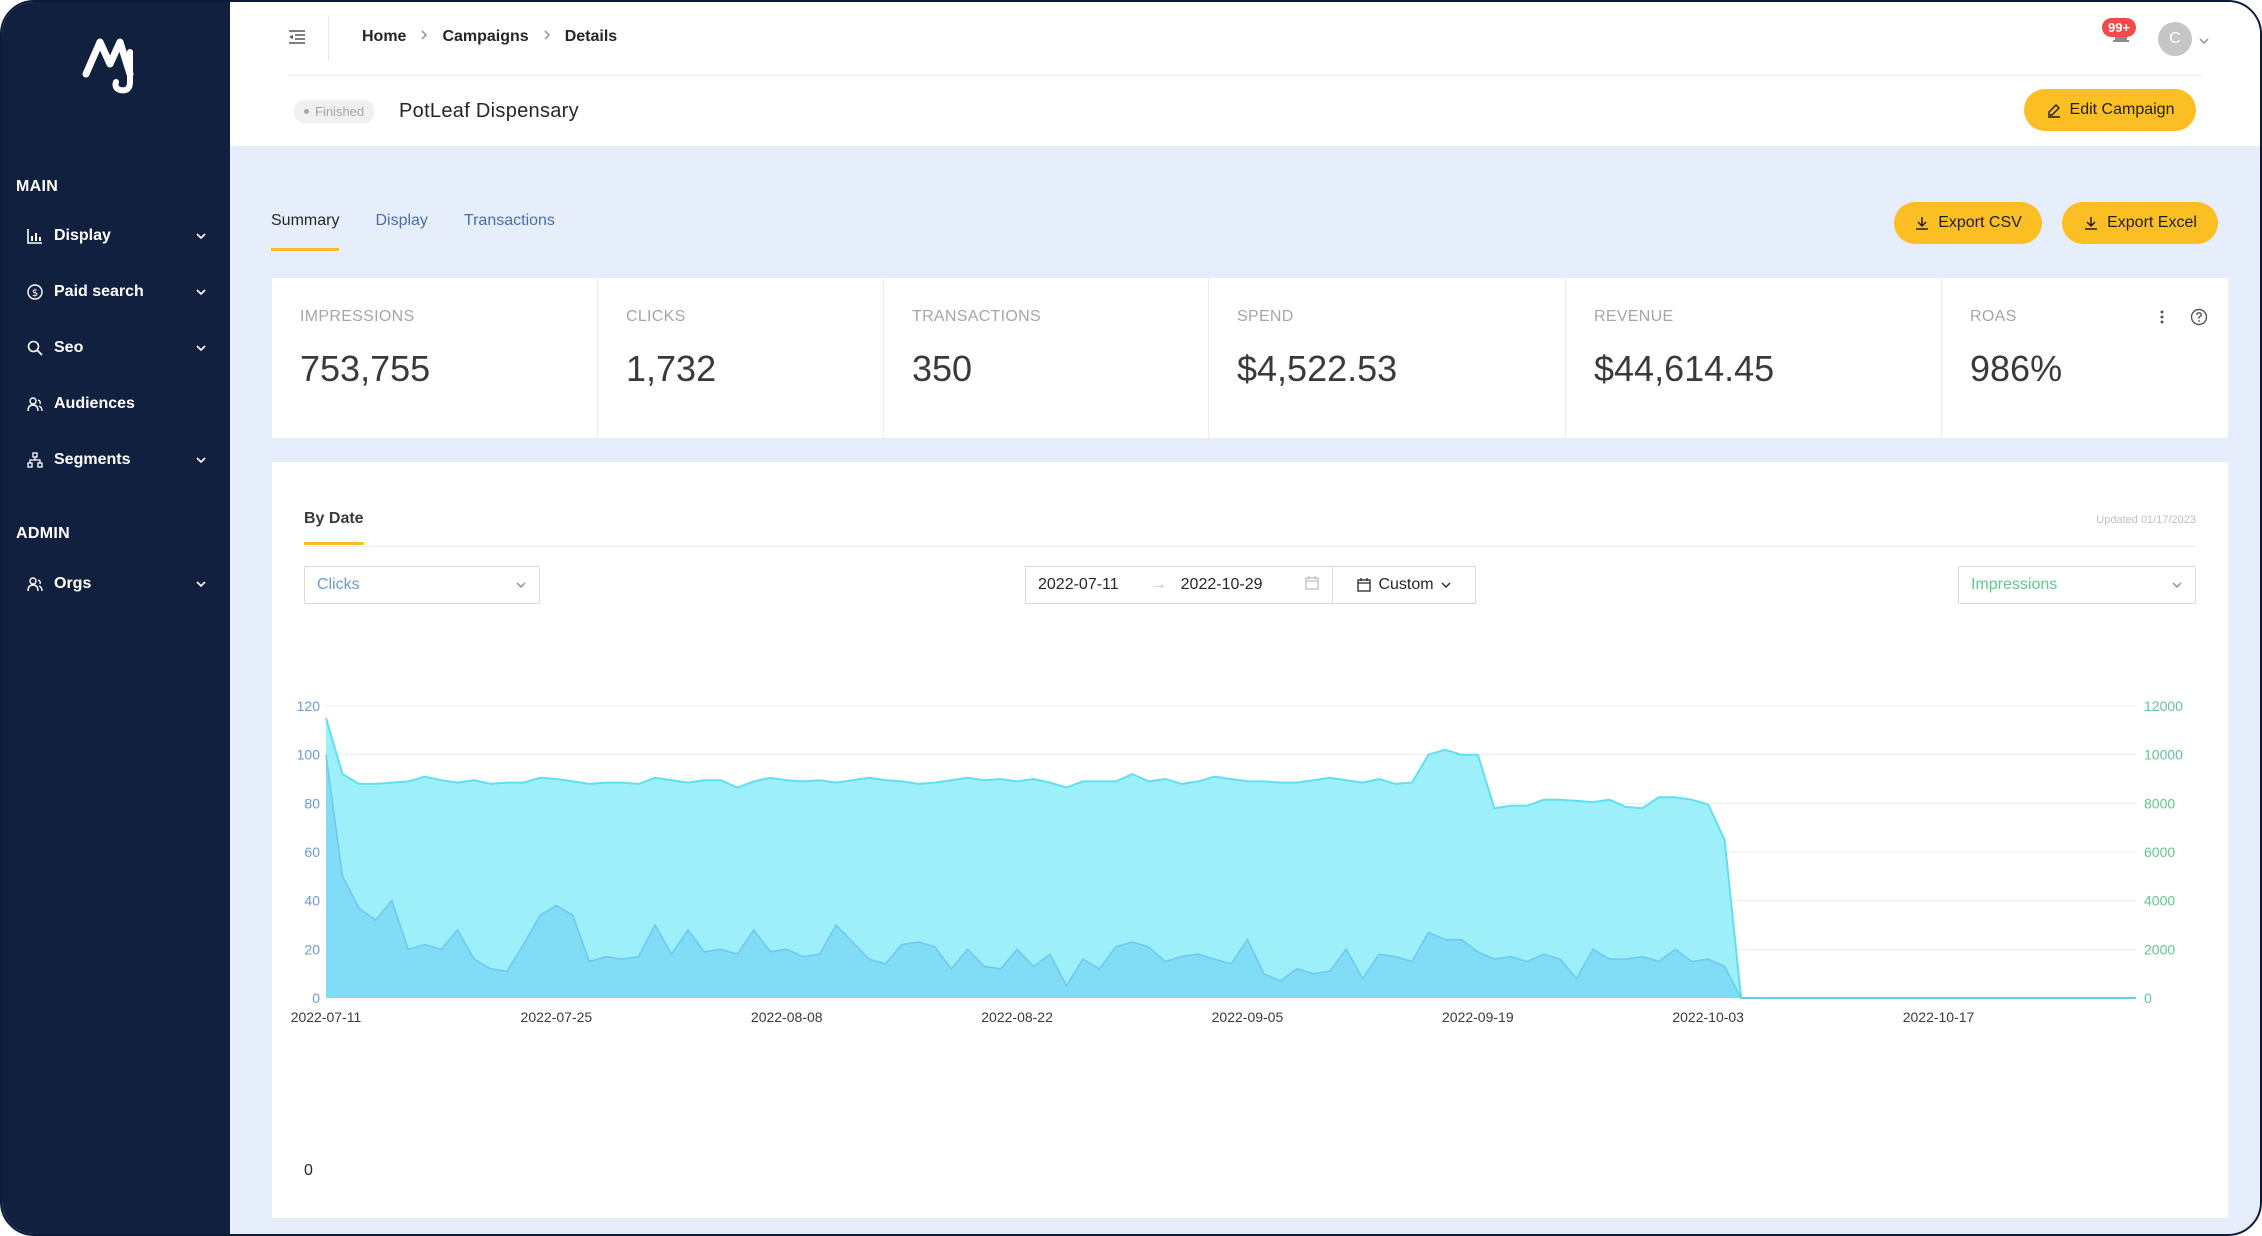 The image size is (2262, 1236). What do you see at coordinates (1265, 316) in the screenshot?
I see `stat-label: SPEND` at bounding box center [1265, 316].